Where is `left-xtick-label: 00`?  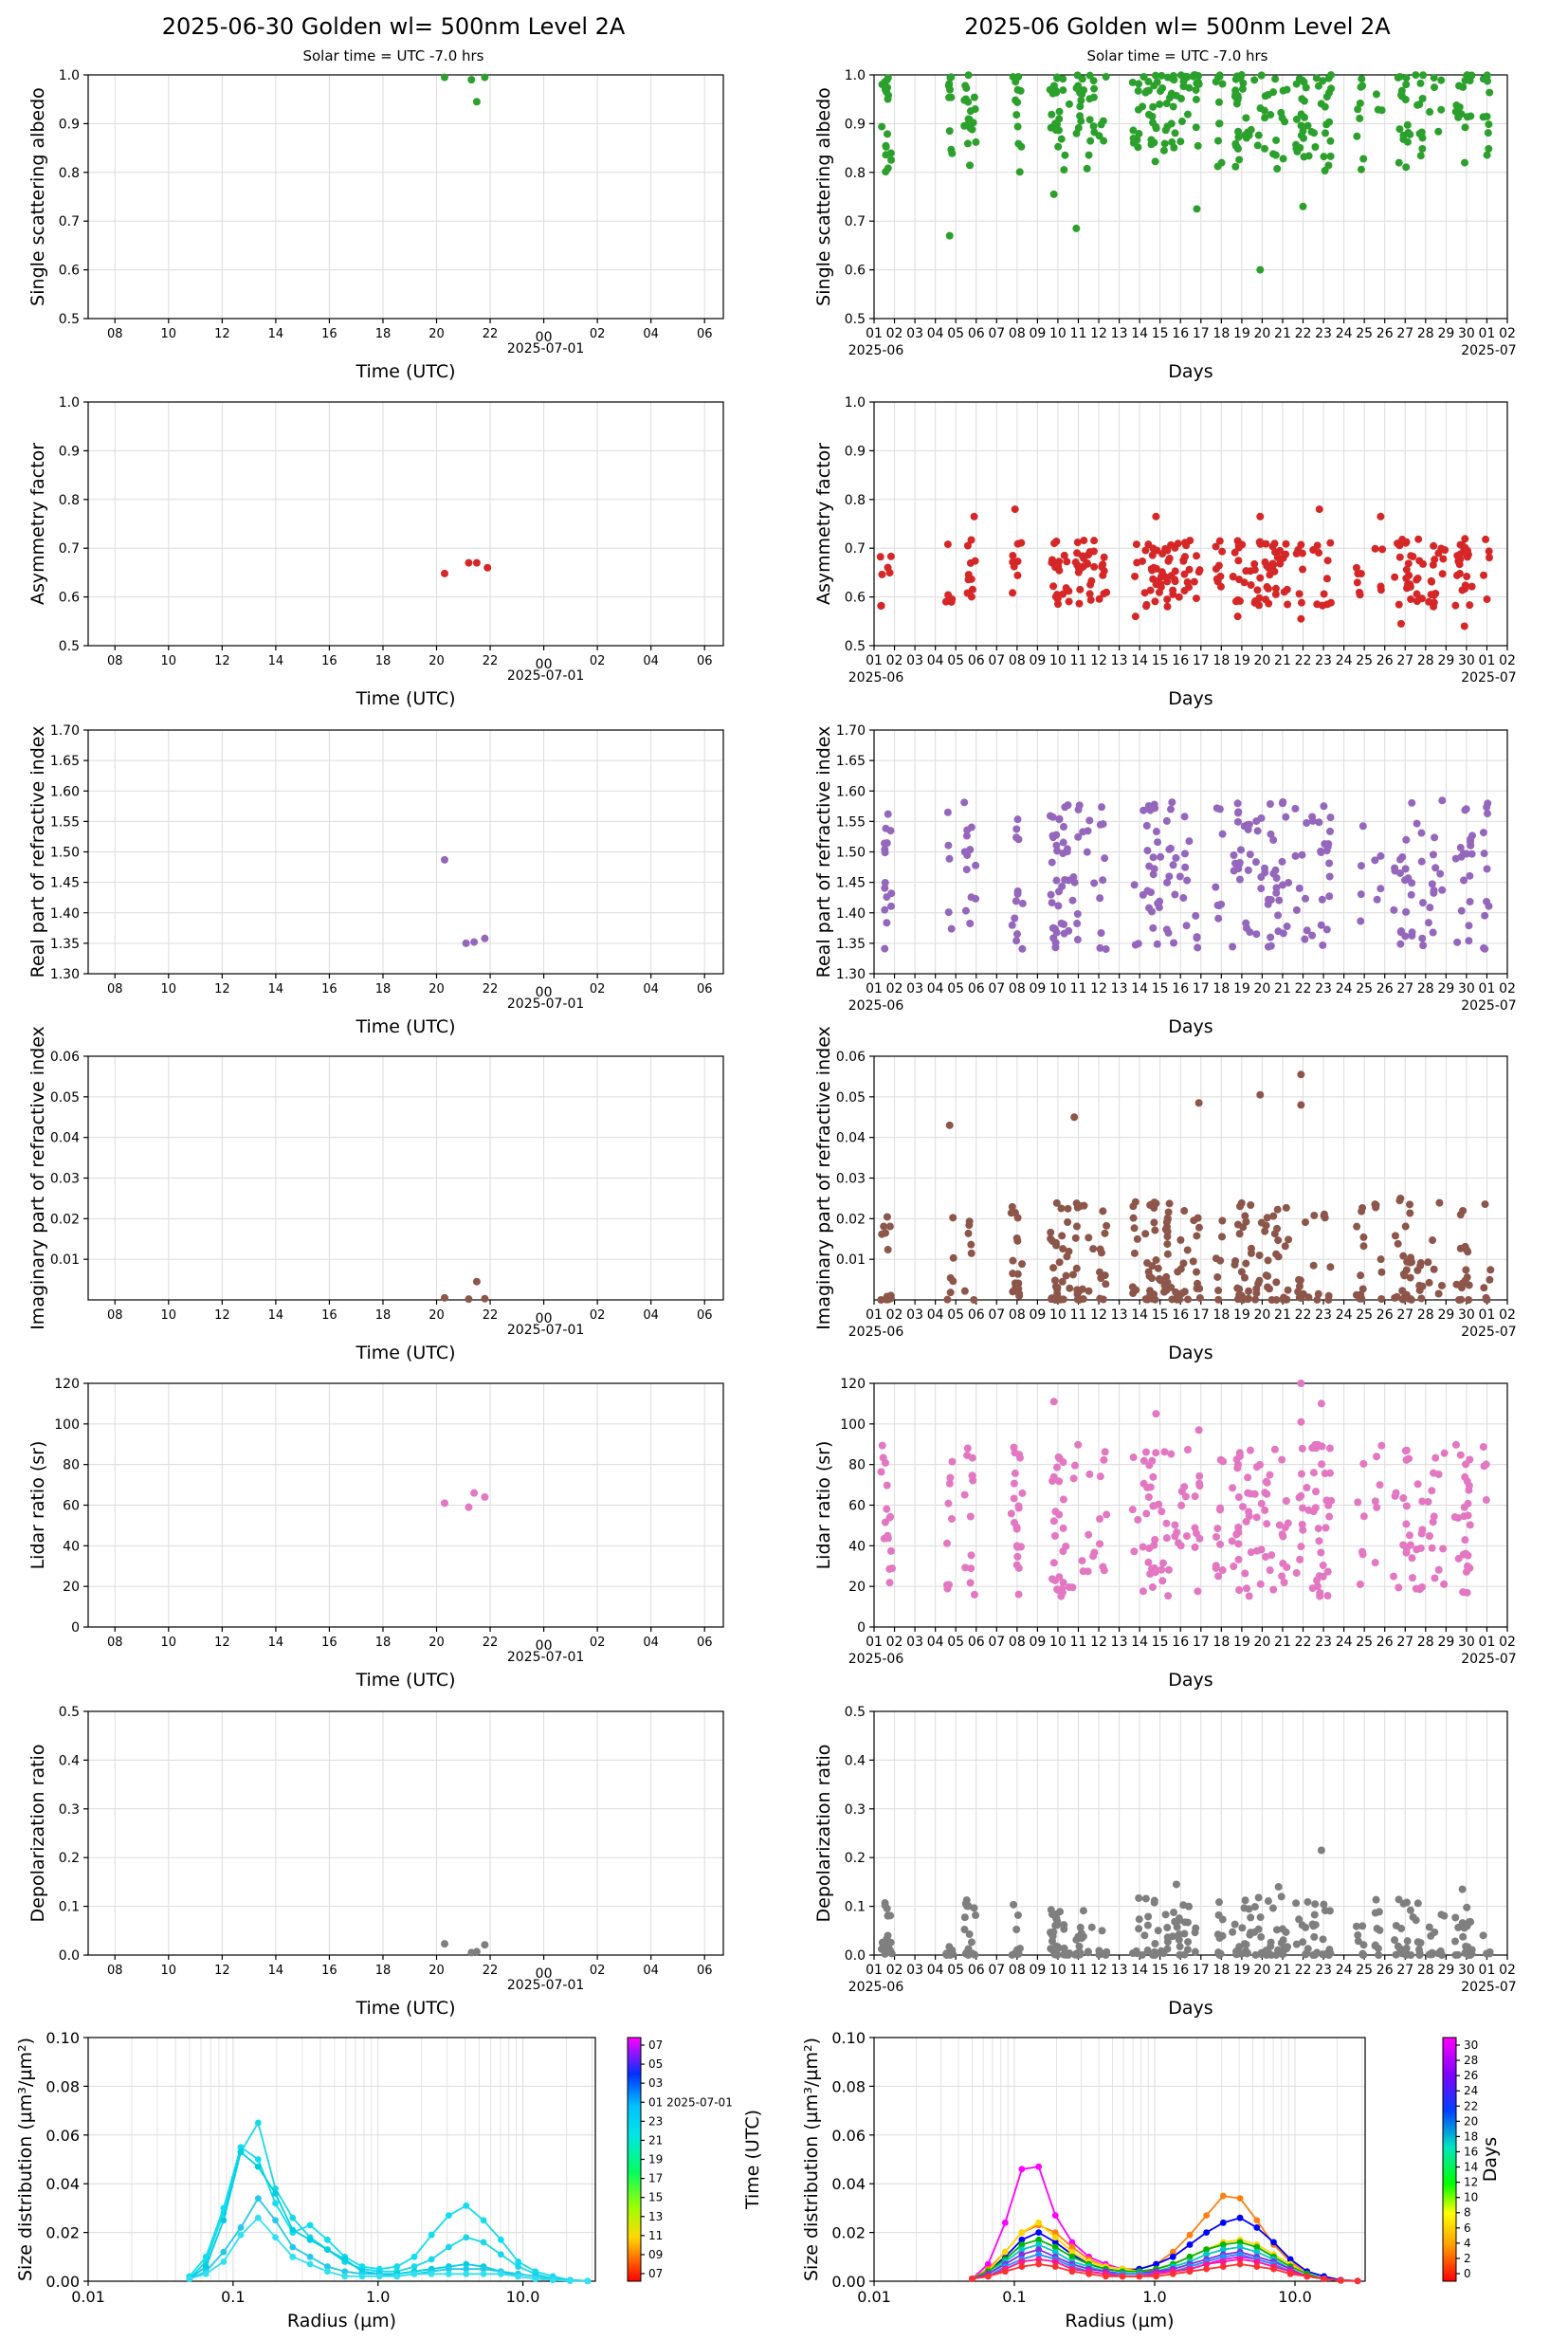 left-xtick-label: 00 is located at coordinates (544, 1318).